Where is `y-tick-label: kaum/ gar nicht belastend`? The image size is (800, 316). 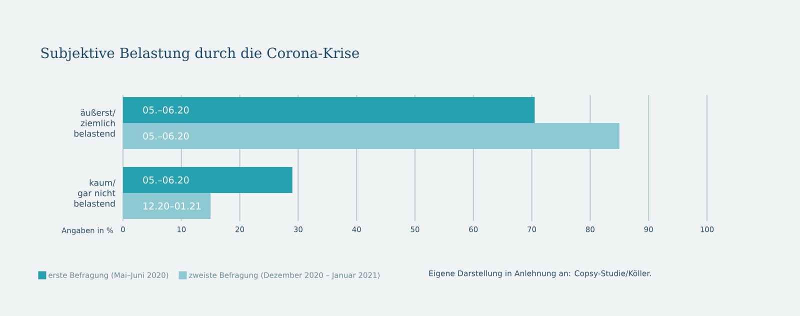 y-tick-label: kaum/ gar nicht belastend is located at coordinates (95, 193).